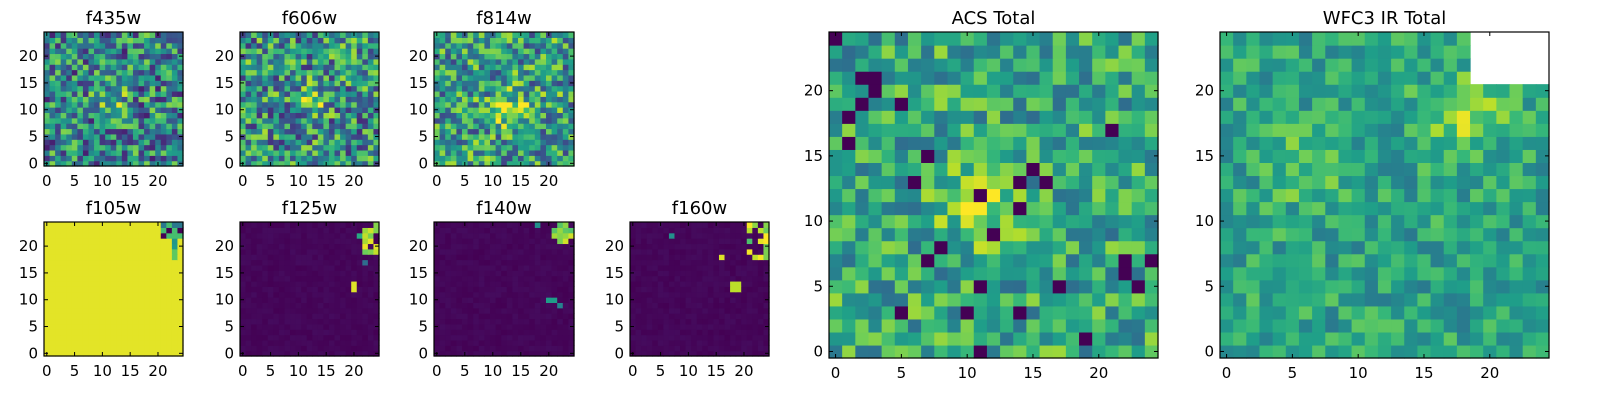 The height and width of the screenshot is (400, 1600). What do you see at coordinates (548, 181) in the screenshot?
I see `x-tick-label: 20` at bounding box center [548, 181].